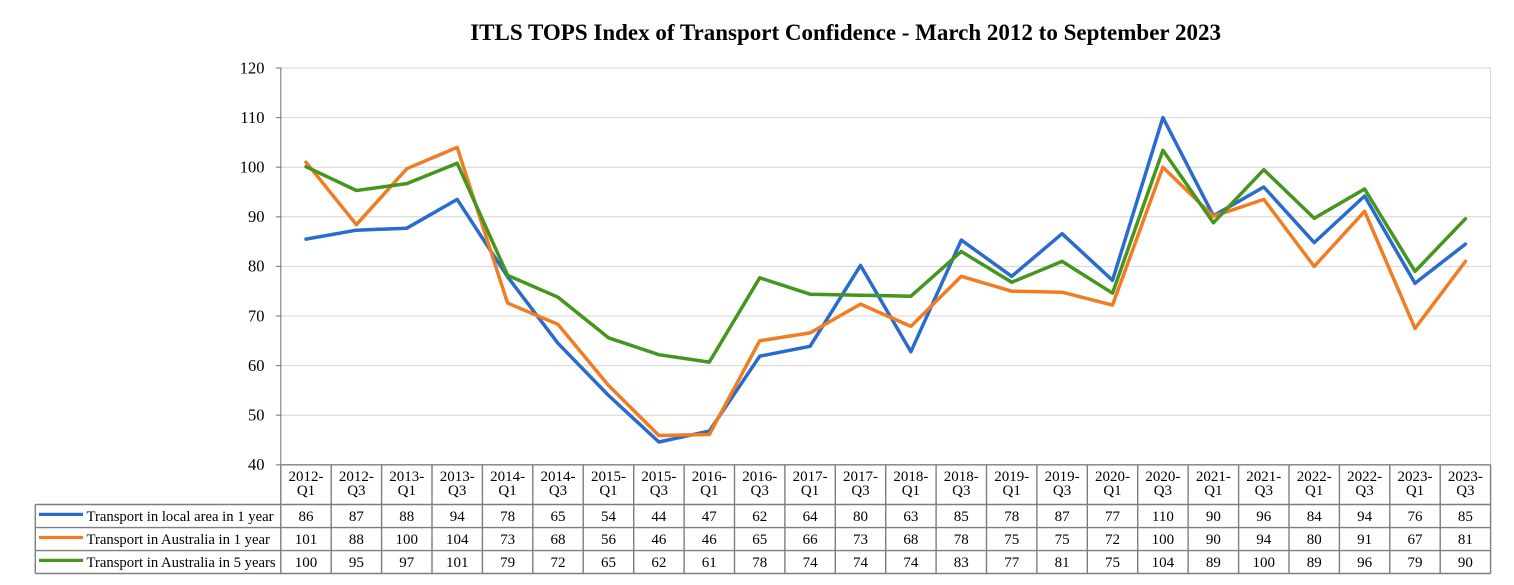 The image size is (1514, 585). Describe the element at coordinates (1315, 517) in the screenshot. I see `svg-text: 84` at that location.